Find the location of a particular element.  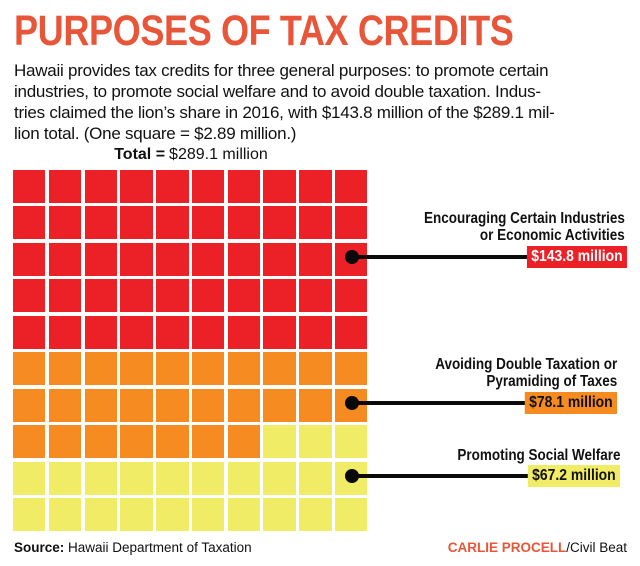

credit-line: CARLIE PROCELL/Civil Beat is located at coordinates (537, 547).